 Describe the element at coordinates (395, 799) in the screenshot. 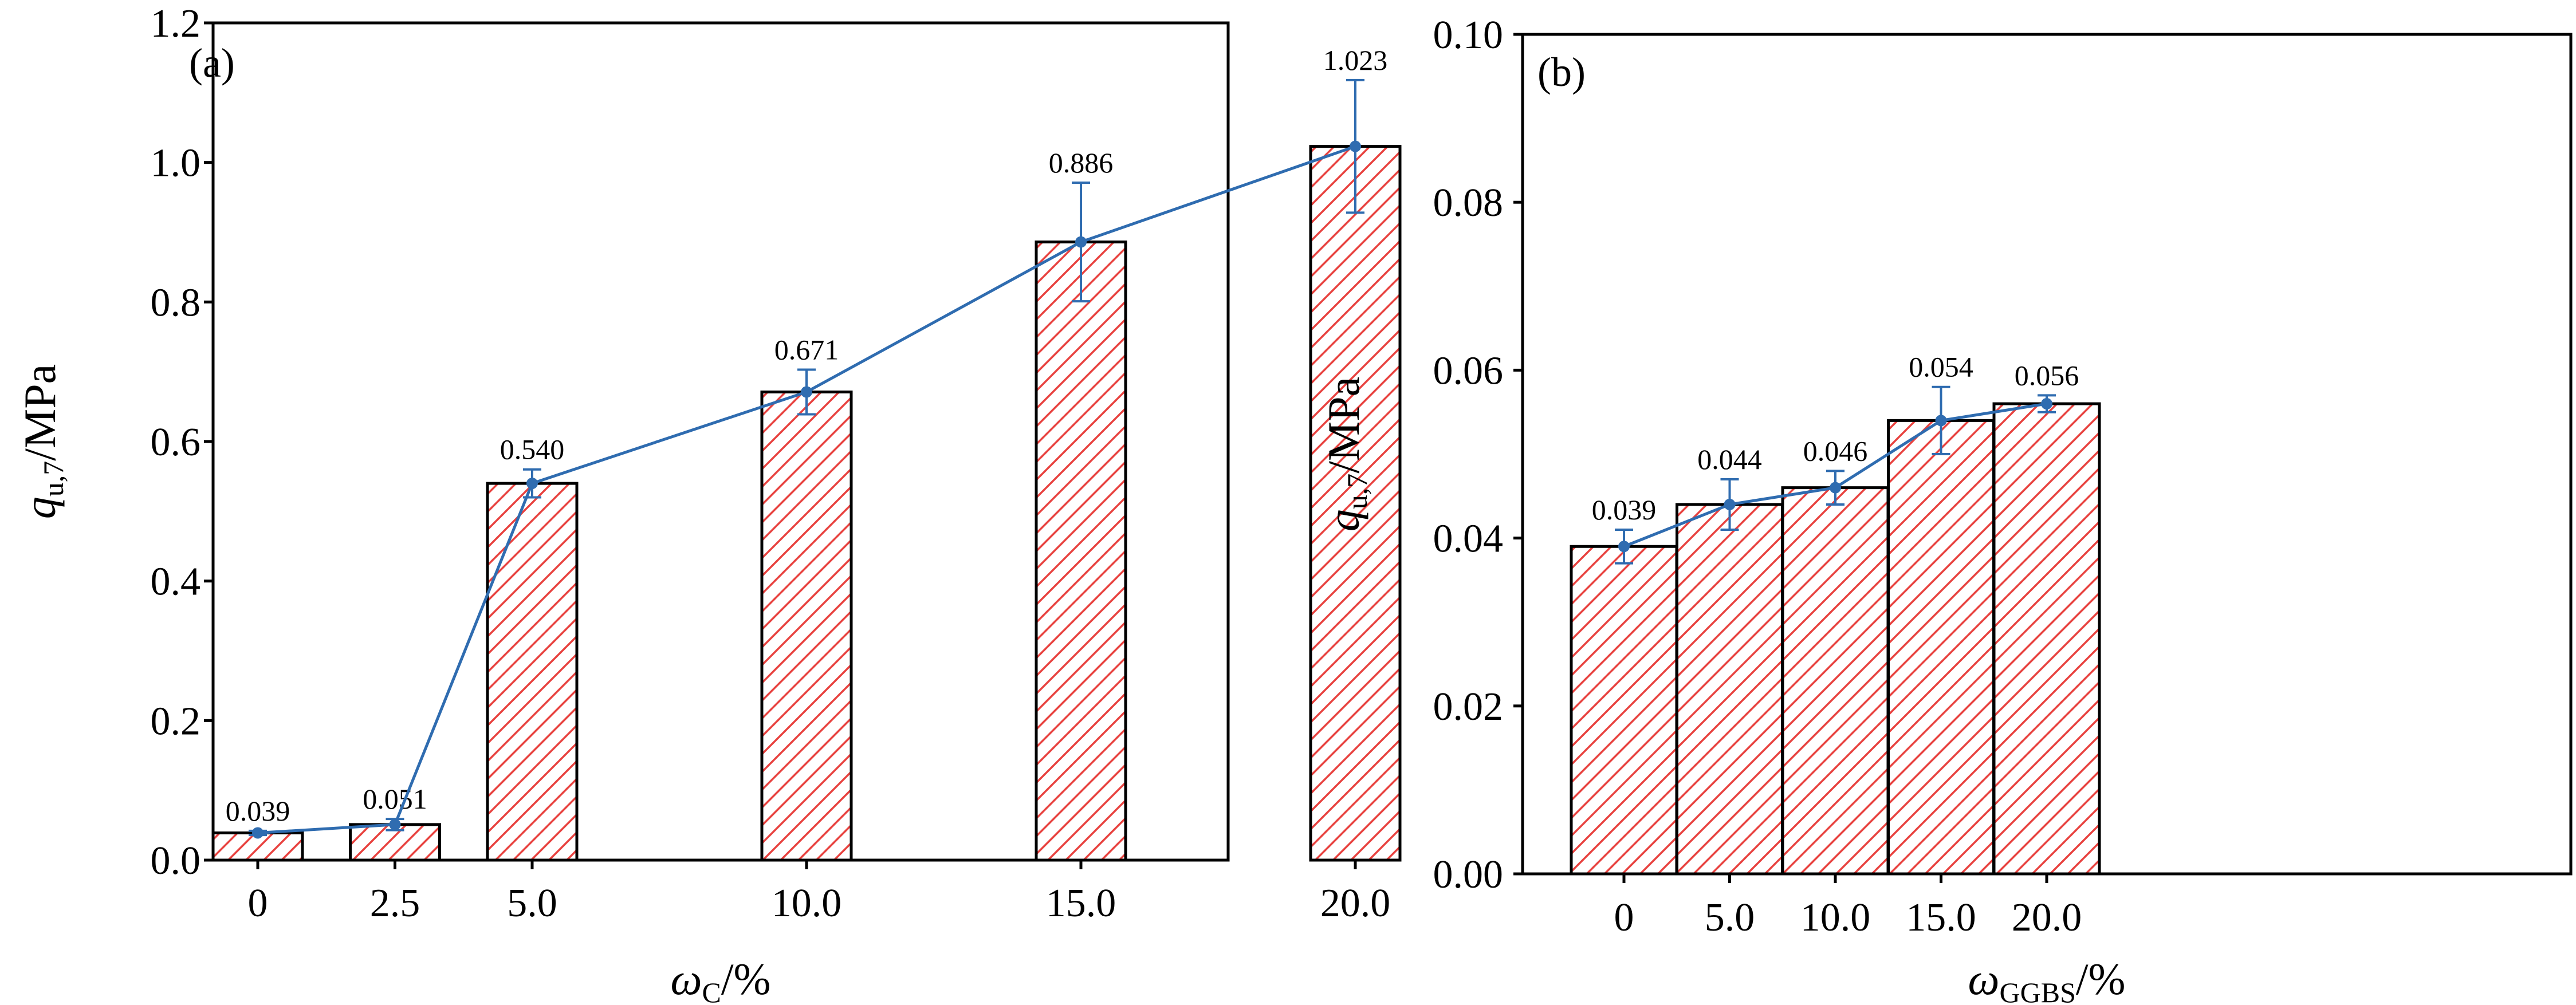

I see `data-label: 0.051` at that location.